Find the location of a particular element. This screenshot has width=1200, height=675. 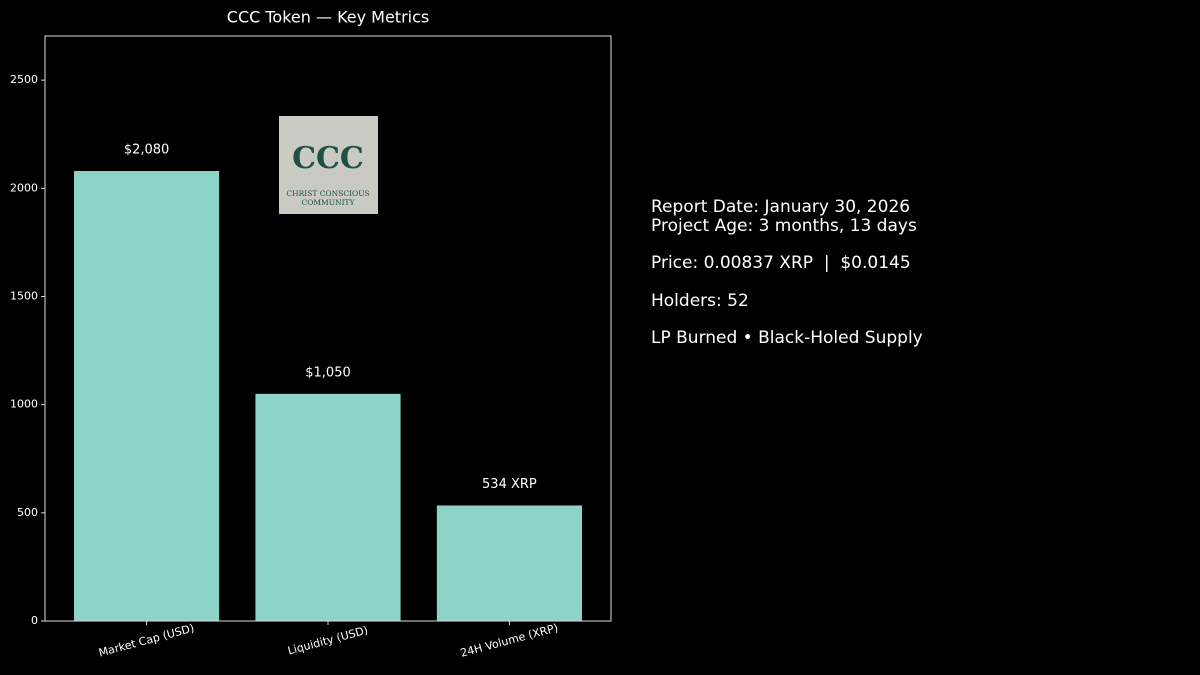

info-line: Report Date: January 30, 2026 is located at coordinates (780, 207).